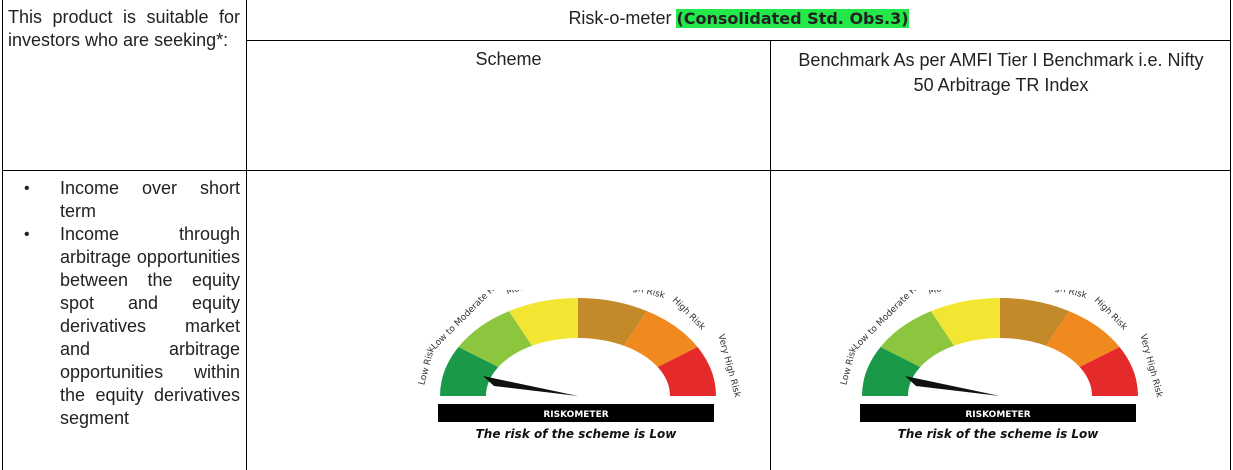 The height and width of the screenshot is (470, 1233). What do you see at coordinates (620, 18) in the screenshot?
I see `riskometer-title: Risk-o-meter` at bounding box center [620, 18].